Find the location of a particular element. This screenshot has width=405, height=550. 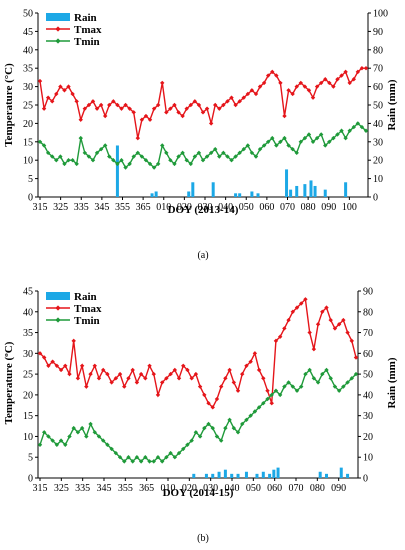

y-tick-label: 35 is located at coordinates (28, 69).